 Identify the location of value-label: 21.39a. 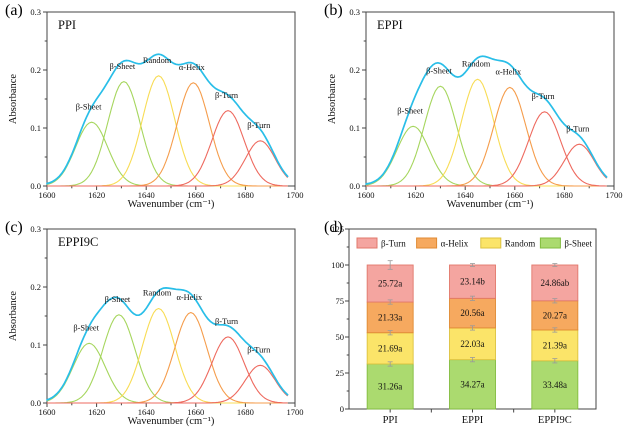
(555, 345).